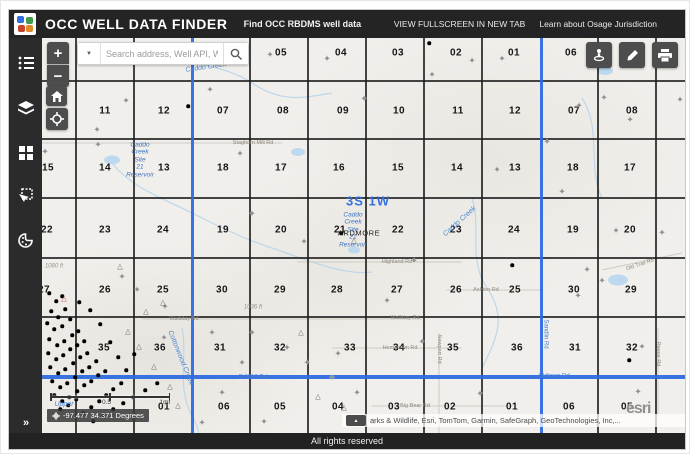  I want to click on my-location-button, so click(57, 119).